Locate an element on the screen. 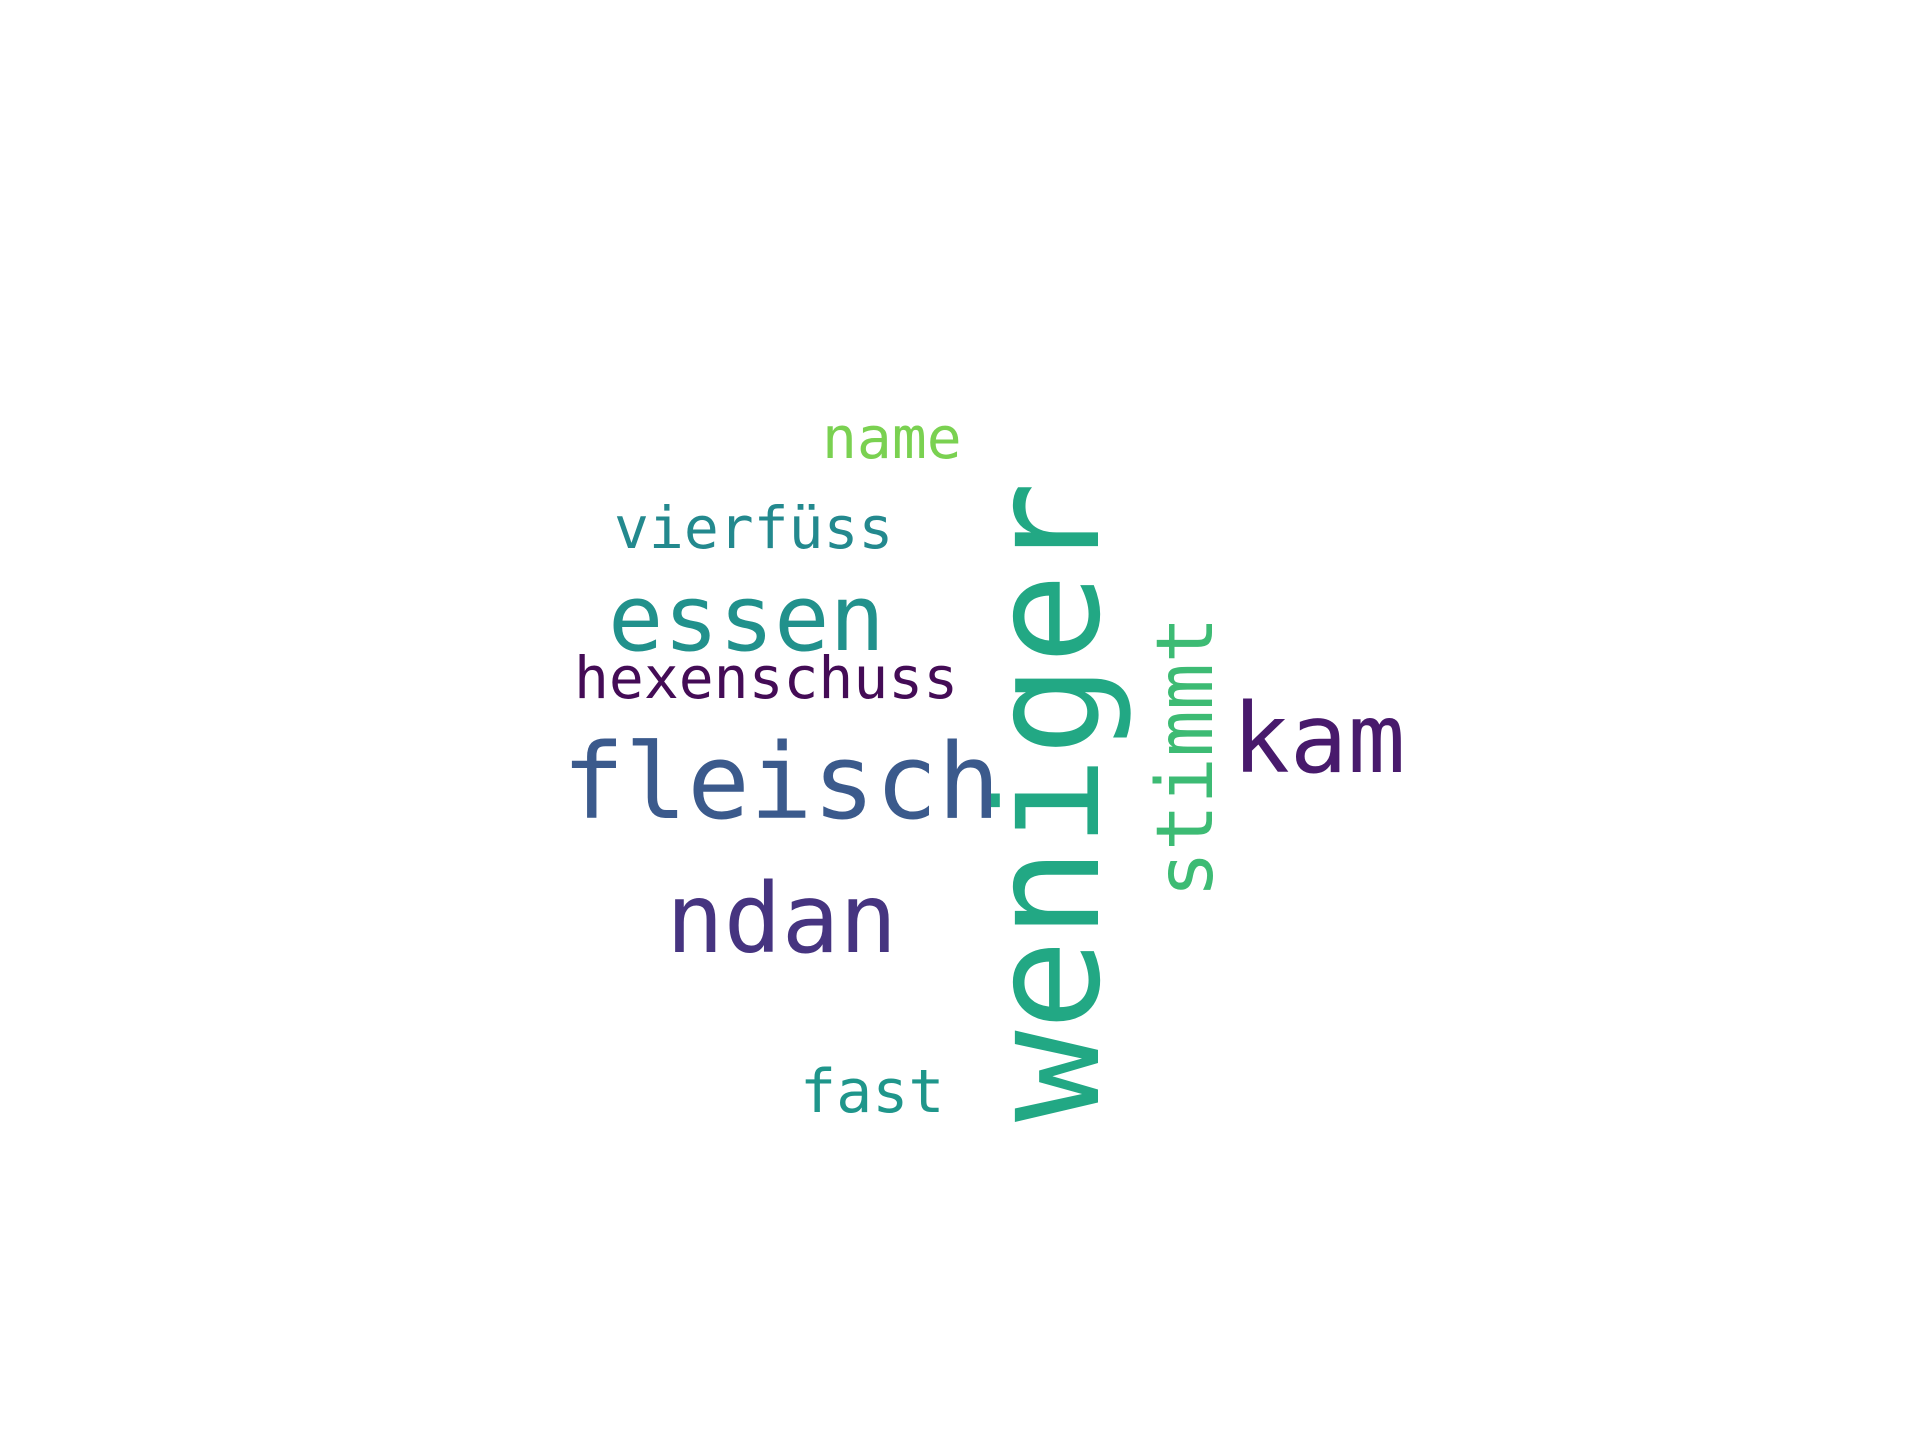  word-weniger: weniger is located at coordinates (1045, 801).